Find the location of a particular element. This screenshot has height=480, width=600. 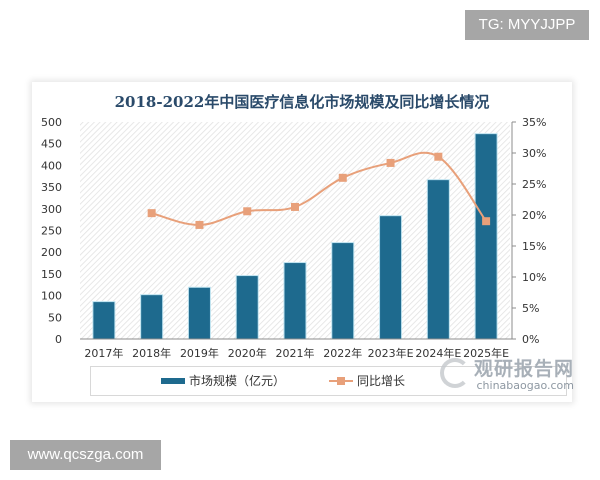

bar-2024年E is located at coordinates (438, 259).